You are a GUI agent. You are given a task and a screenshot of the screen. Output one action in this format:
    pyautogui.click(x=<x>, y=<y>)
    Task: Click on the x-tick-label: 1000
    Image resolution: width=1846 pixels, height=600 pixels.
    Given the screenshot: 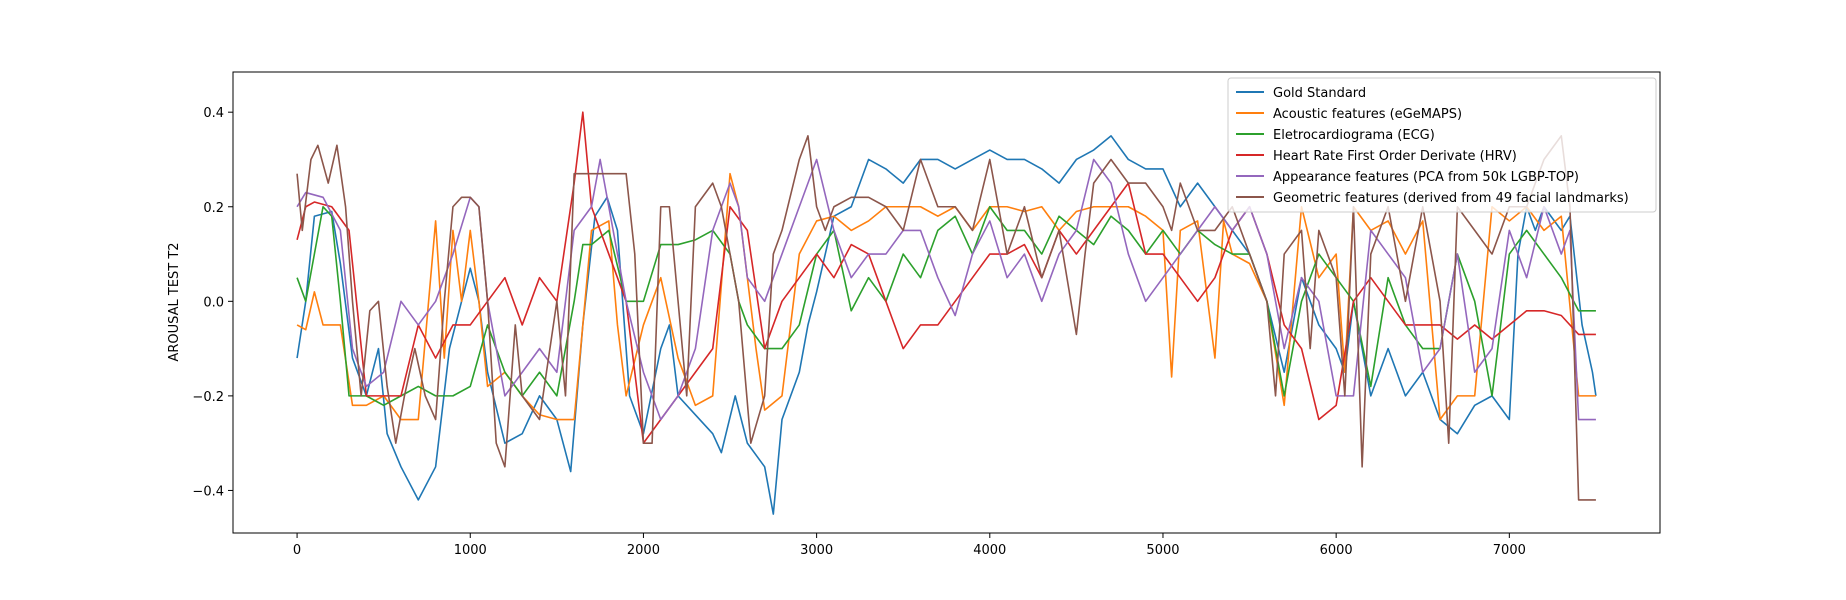 What is the action you would take?
    pyautogui.click(x=470, y=550)
    